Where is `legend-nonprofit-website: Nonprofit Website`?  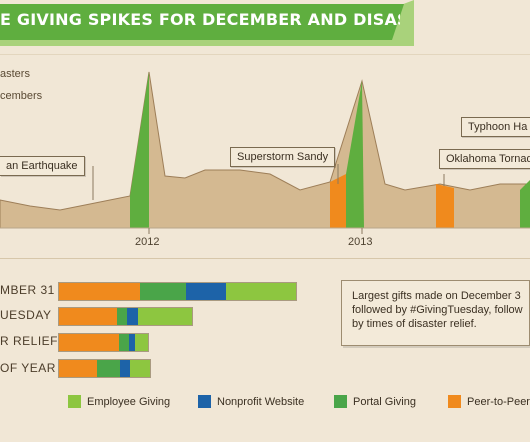
legend-nonprofit-website: Nonprofit Website is located at coordinates (251, 401).